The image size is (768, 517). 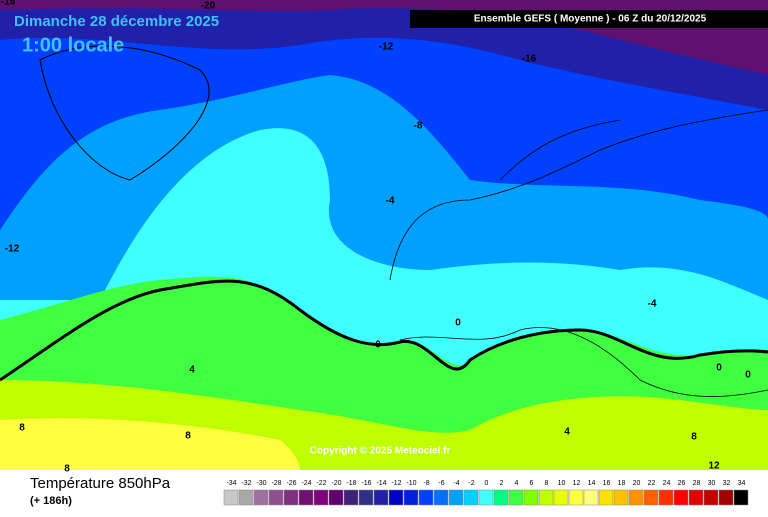 What do you see at coordinates (697, 483) in the screenshot?
I see `scale-label: 28` at bounding box center [697, 483].